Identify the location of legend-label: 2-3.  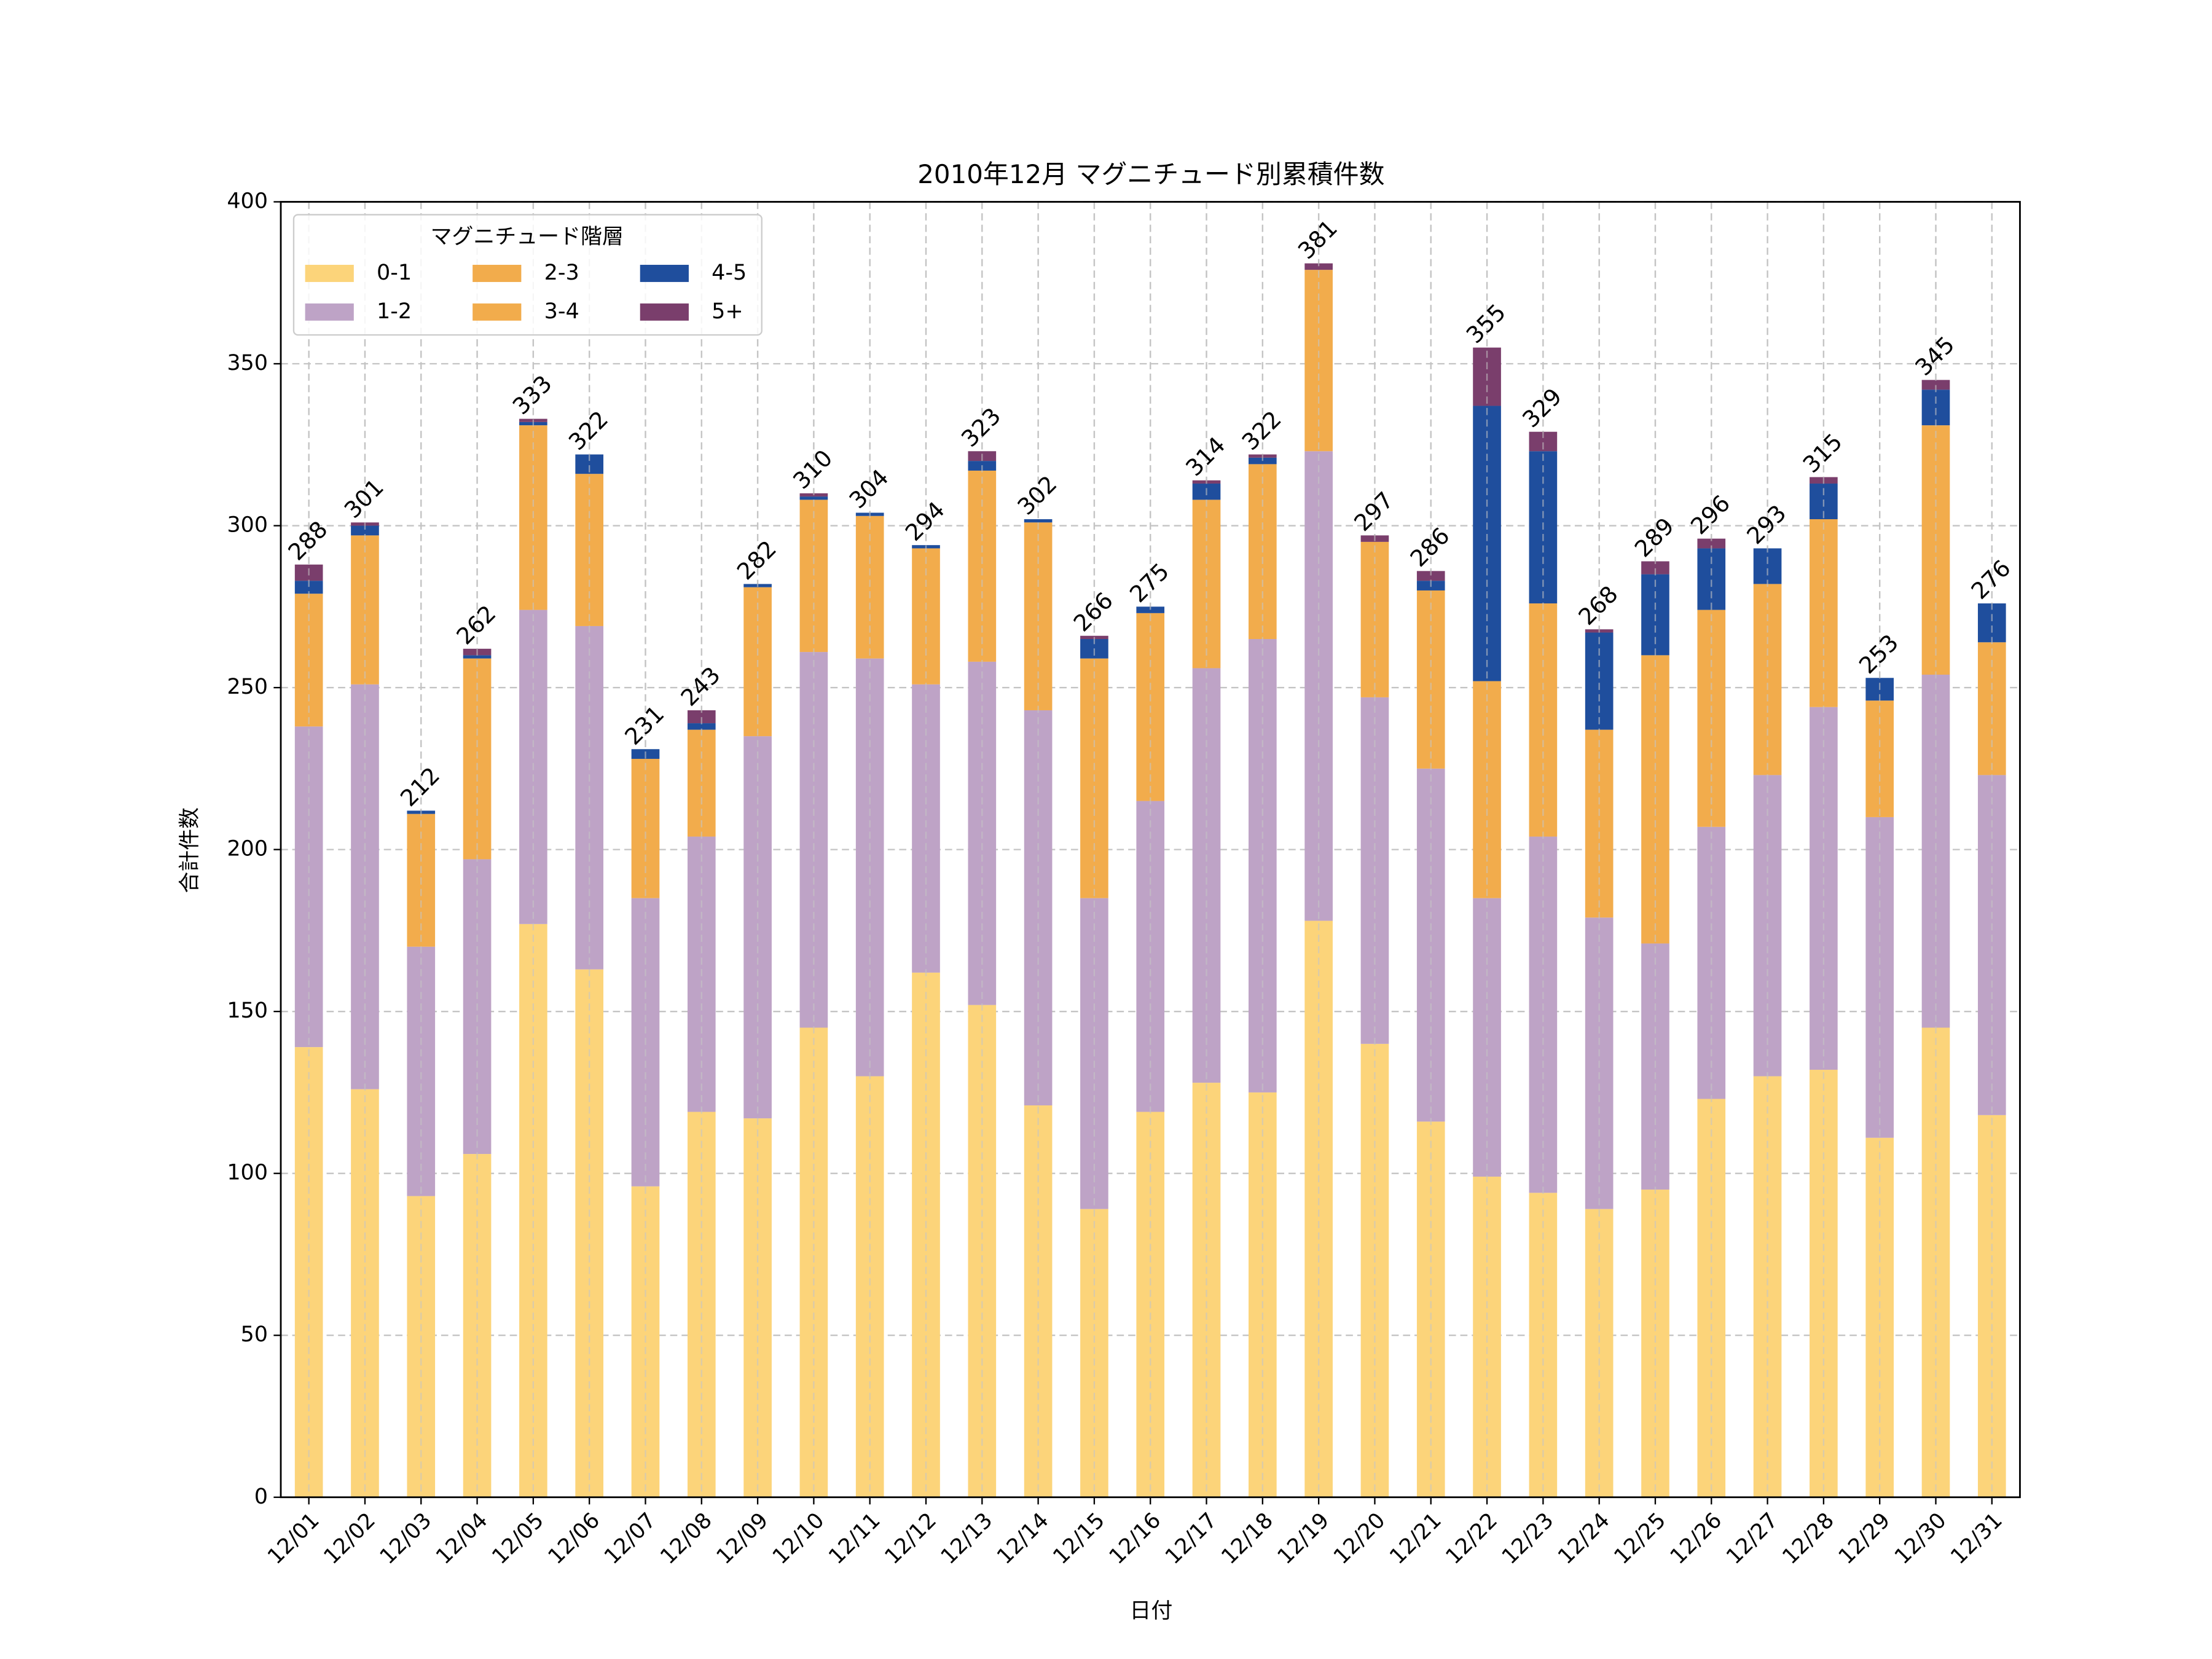
(561, 273).